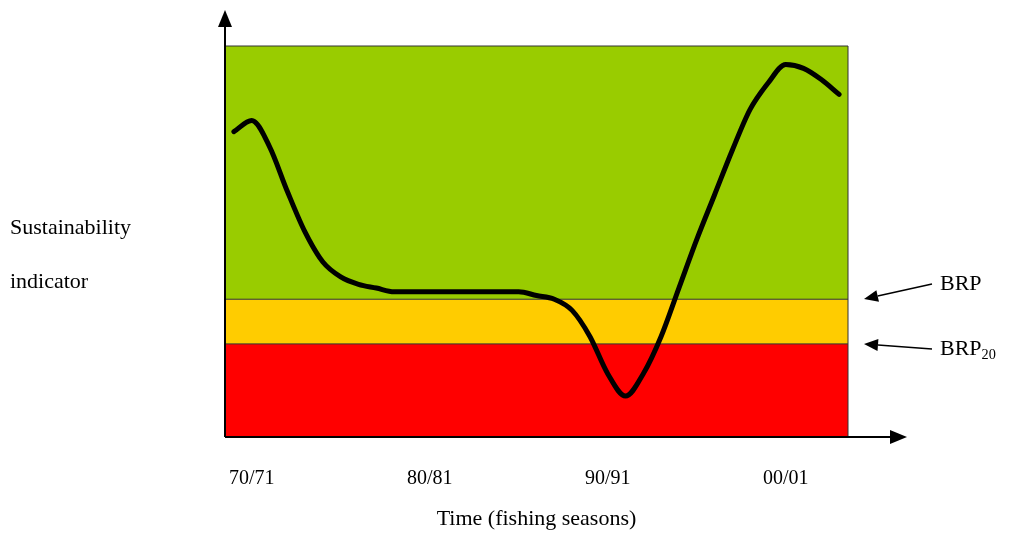 The width and height of the screenshot is (1025, 541). I want to click on x-axis-title: Time (fishing seasons), so click(536, 518).